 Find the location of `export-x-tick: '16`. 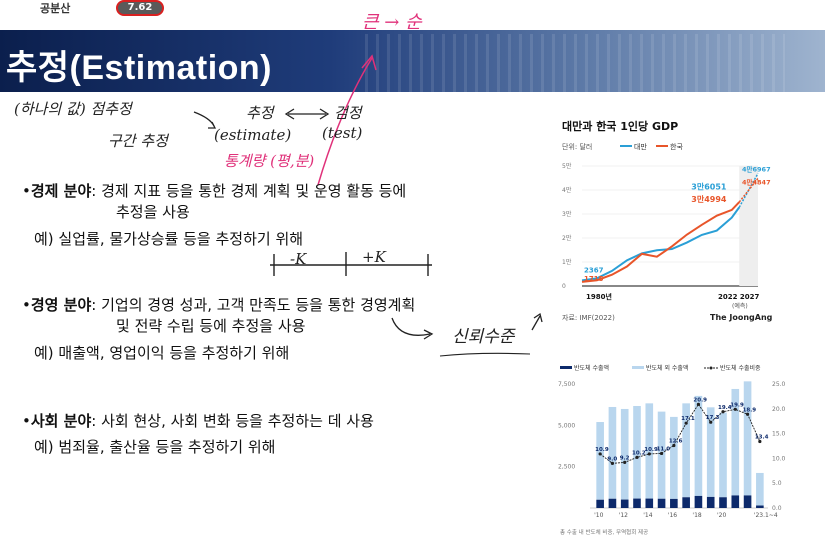

export-x-tick: '16 is located at coordinates (672, 515).